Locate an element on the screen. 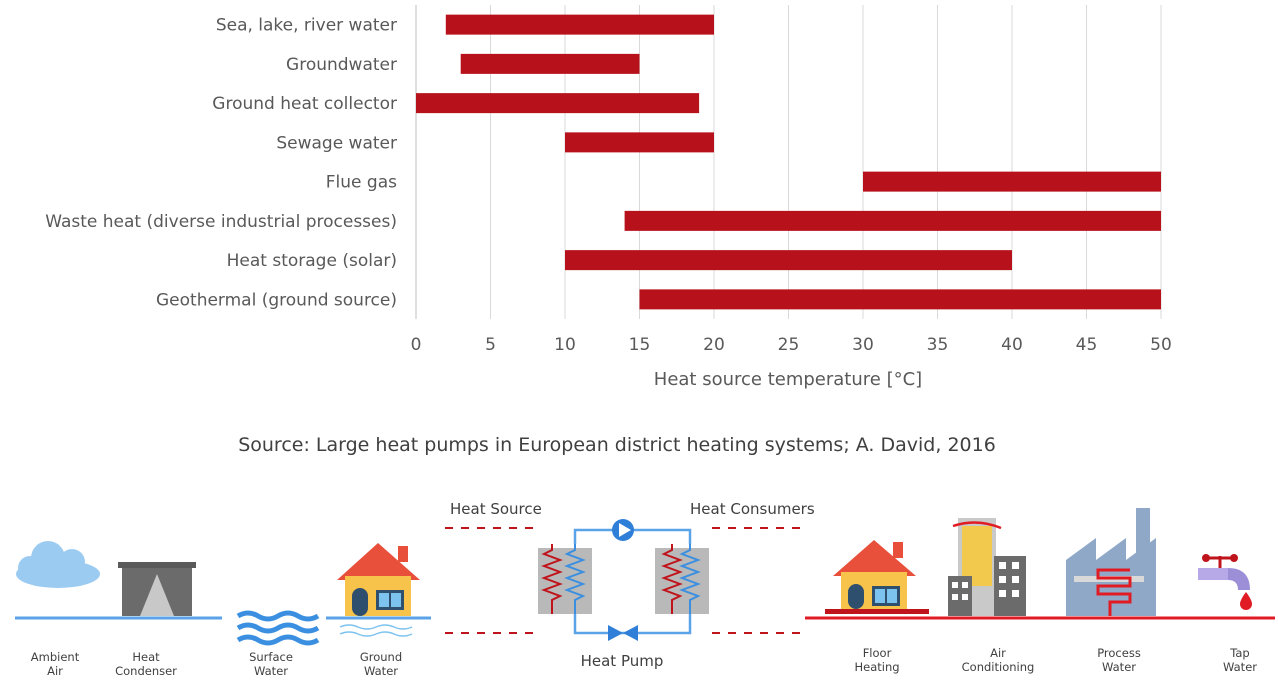 Image resolution: width=1278 pixels, height=688 pixels. expansion-valve-icon is located at coordinates (623, 633).